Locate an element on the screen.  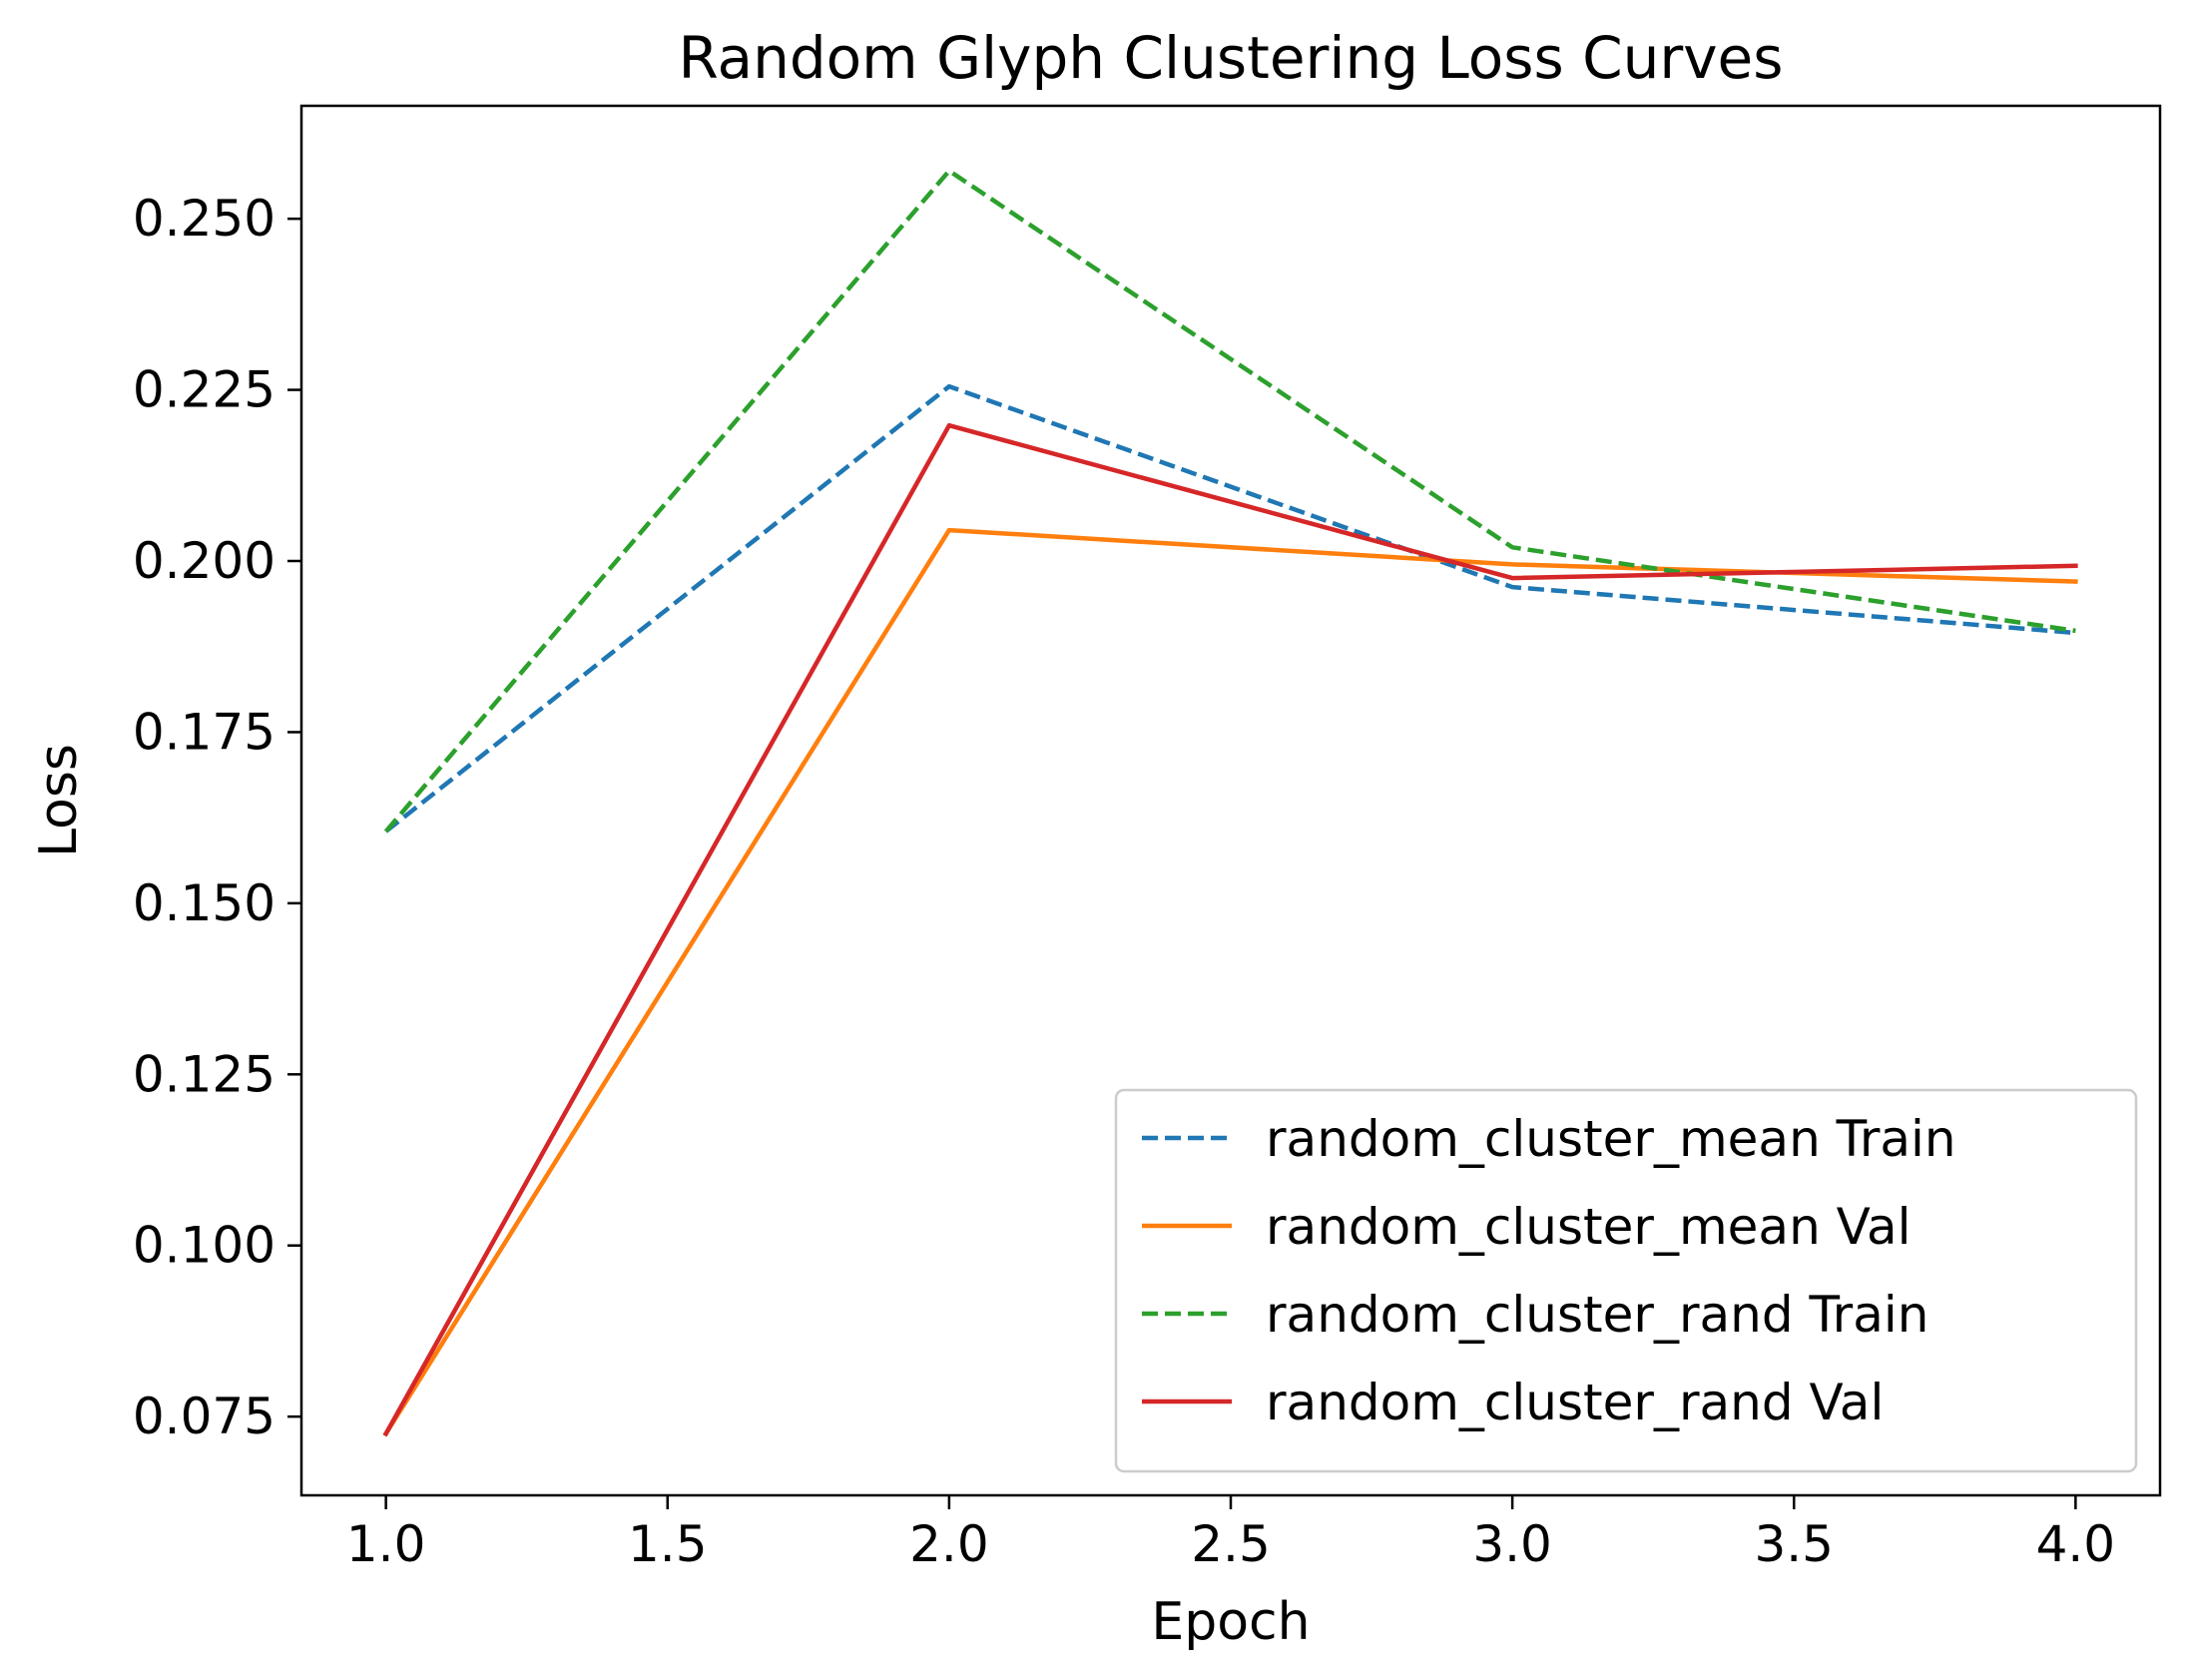
x-axis-ticks: 1.0 1.5 2.0 2.5 3.0 3.5 4.0 is located at coordinates (1231, 1534).